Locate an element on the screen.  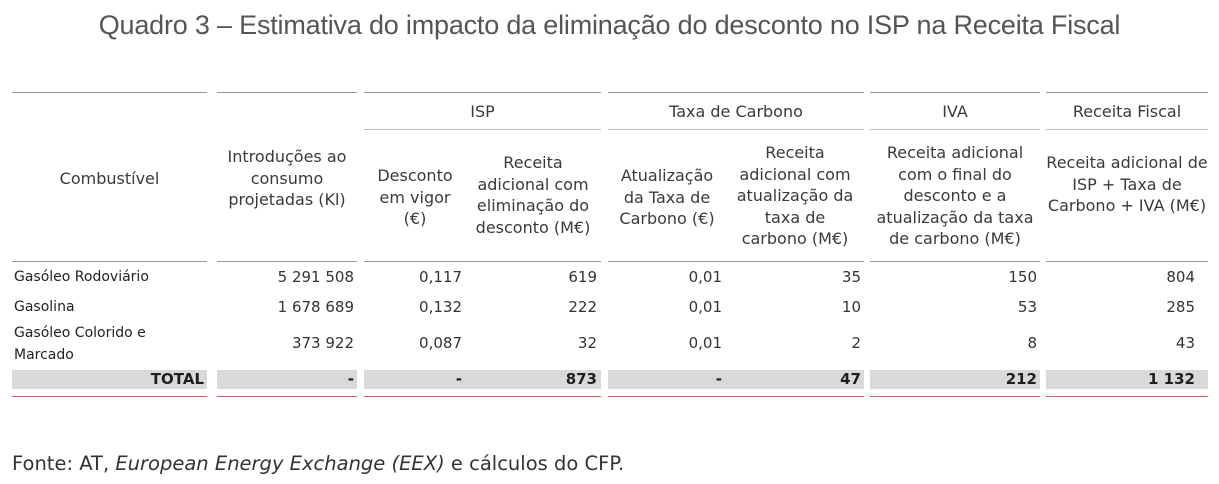
group-rule-carbono is located at coordinates (736, 129).